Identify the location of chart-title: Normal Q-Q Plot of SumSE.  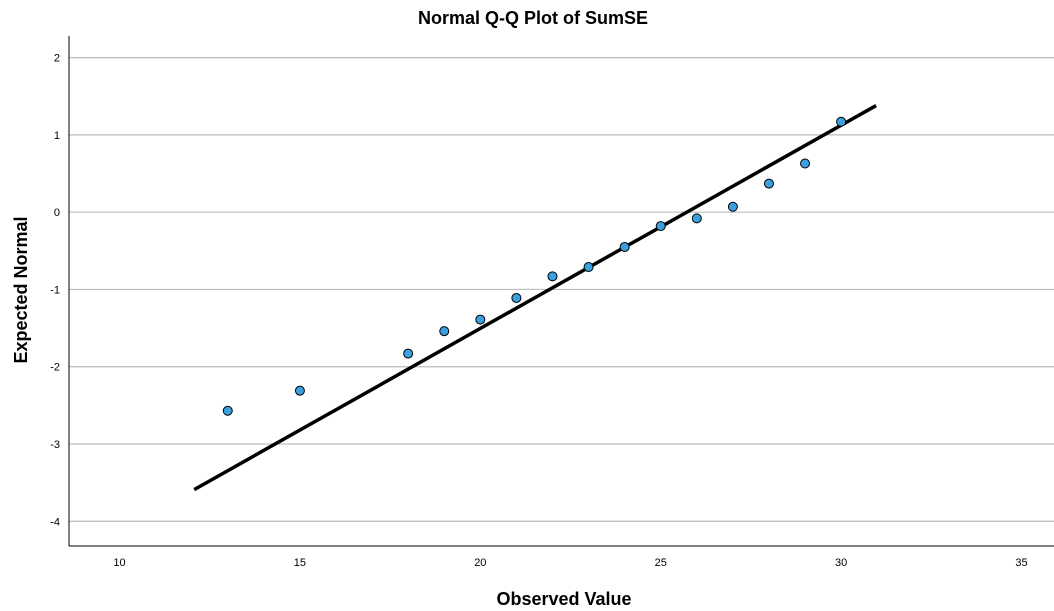
(533, 18).